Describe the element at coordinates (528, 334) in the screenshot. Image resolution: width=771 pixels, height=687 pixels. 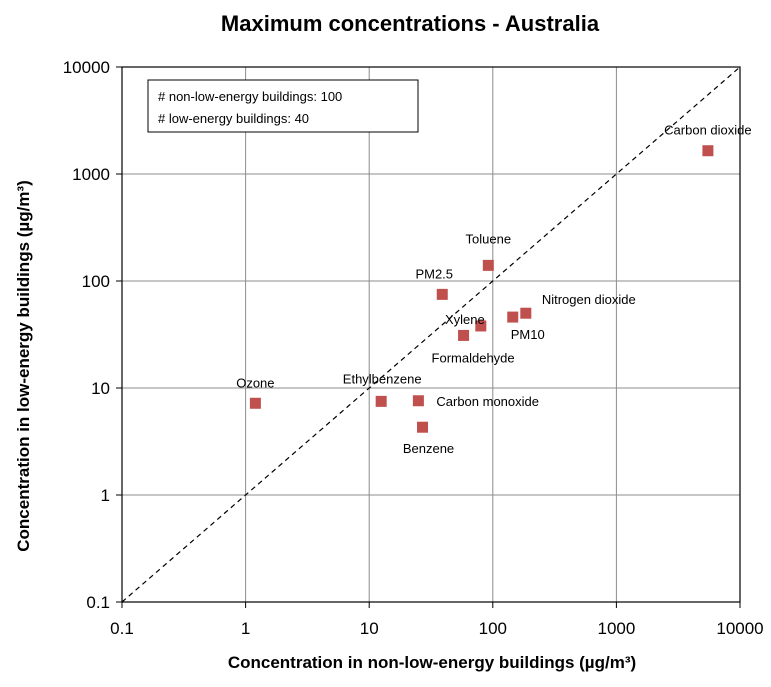
I see `point-label-pm10: PM10` at that location.